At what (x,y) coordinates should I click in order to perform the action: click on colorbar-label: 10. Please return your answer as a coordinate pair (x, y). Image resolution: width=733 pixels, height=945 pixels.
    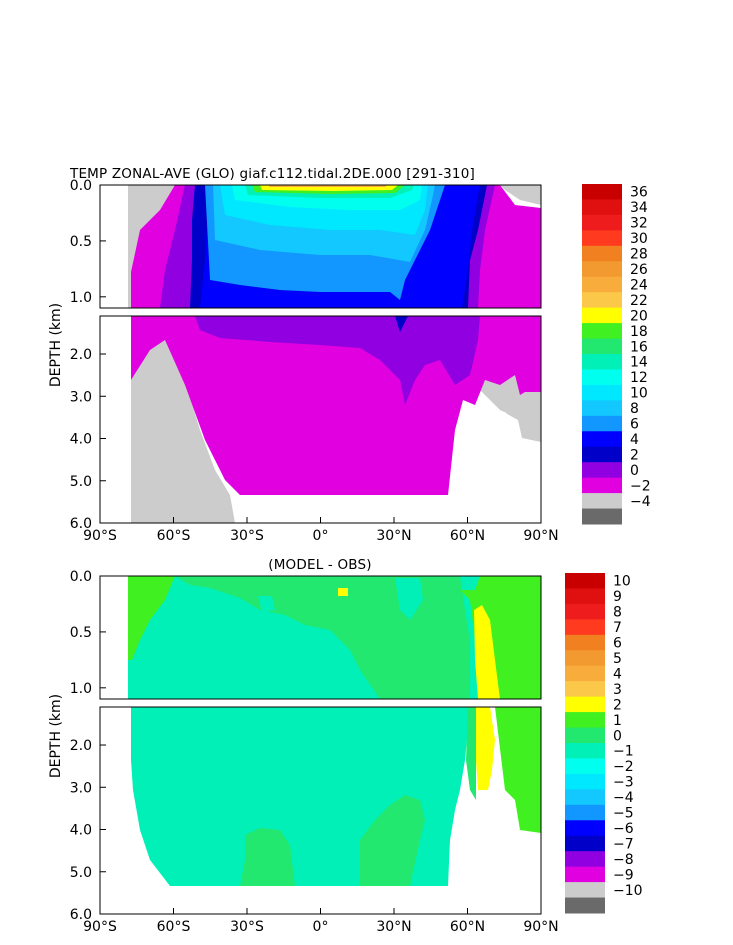
    Looking at the image, I should click on (622, 582).